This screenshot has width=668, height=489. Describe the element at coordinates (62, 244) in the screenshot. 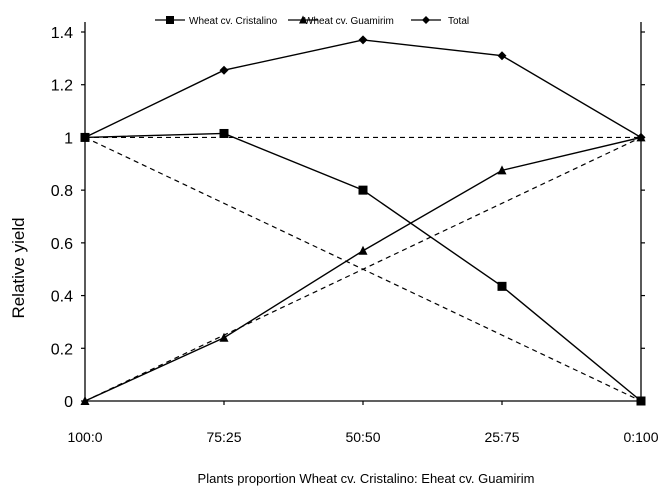

I see `y-tick-label: 0.6` at that location.